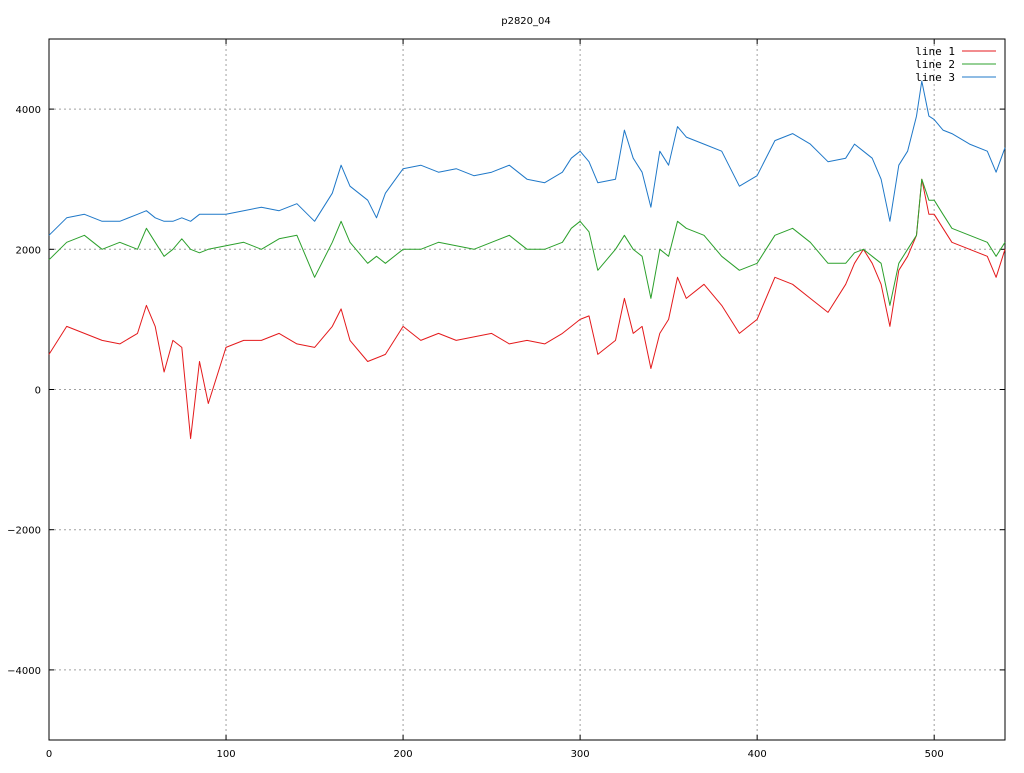 The width and height of the screenshot is (1024, 773). I want to click on y-tick-label: 4000, so click(28, 110).